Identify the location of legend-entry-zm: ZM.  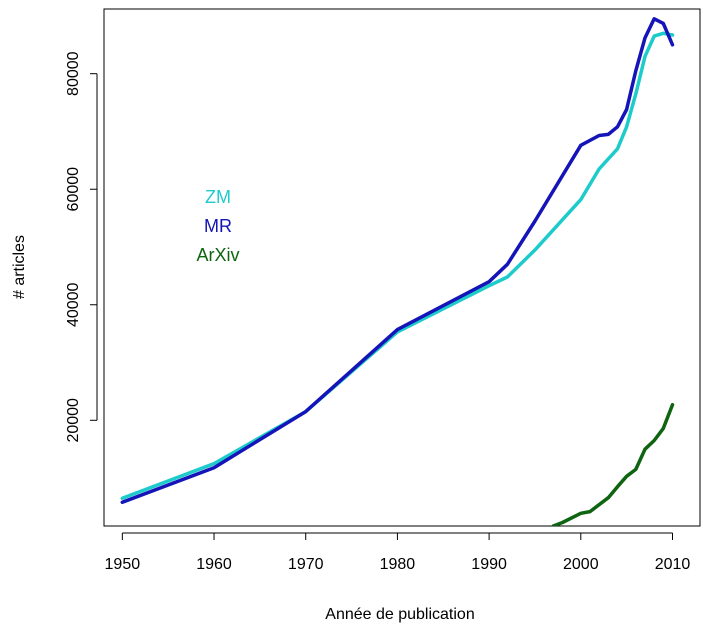
(218, 197).